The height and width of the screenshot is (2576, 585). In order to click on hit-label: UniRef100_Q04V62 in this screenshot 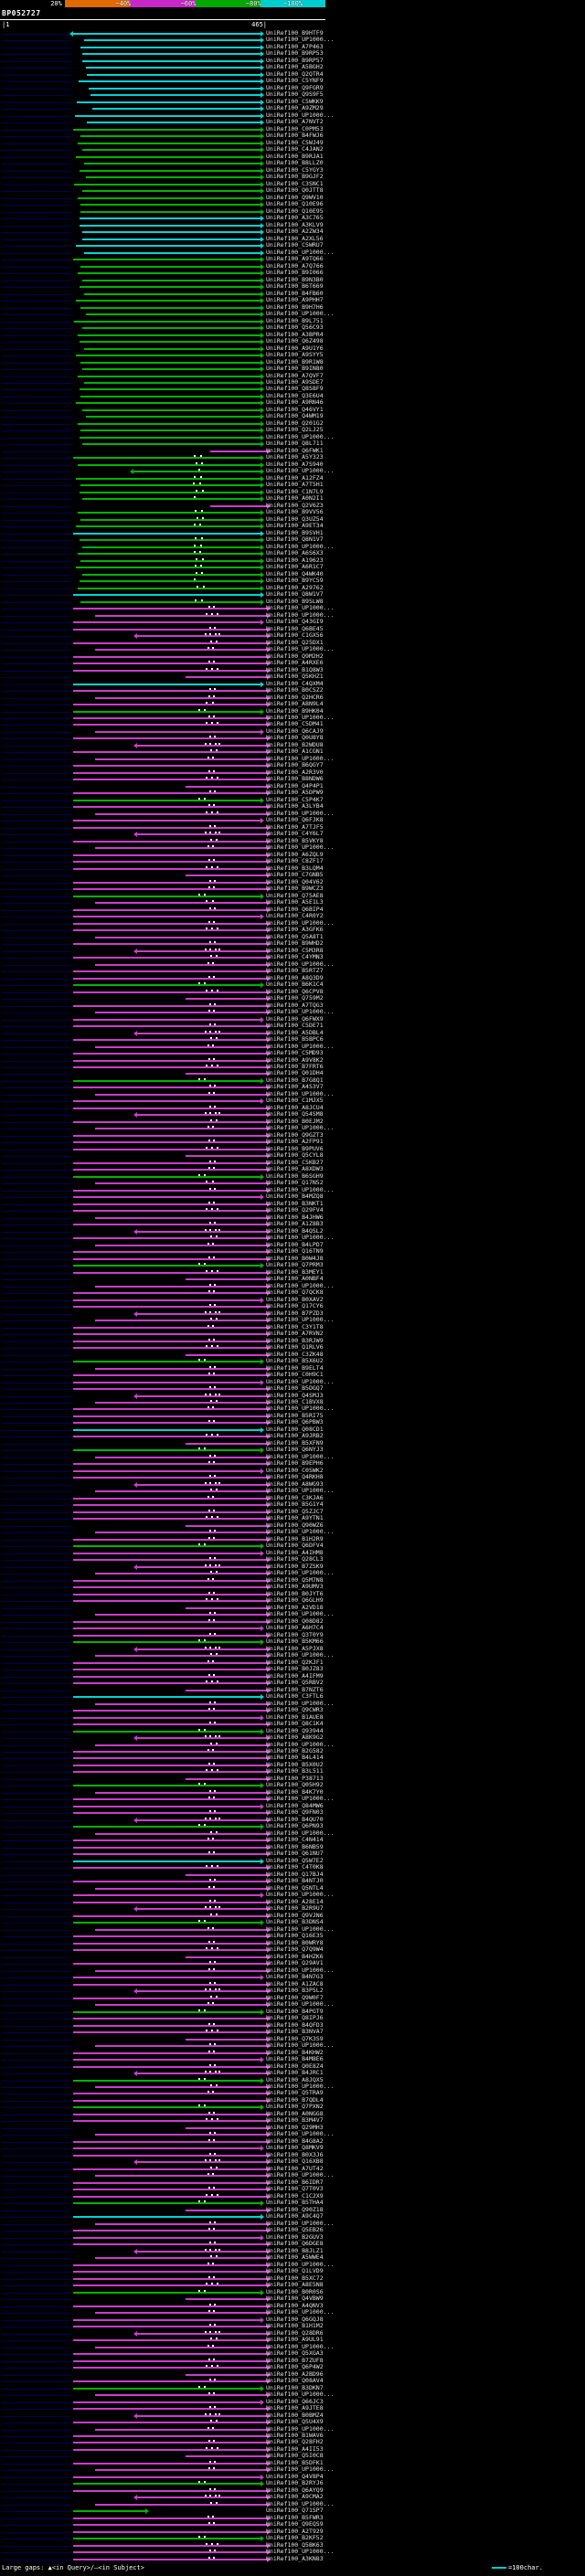, I will do `click(295, 881)`.